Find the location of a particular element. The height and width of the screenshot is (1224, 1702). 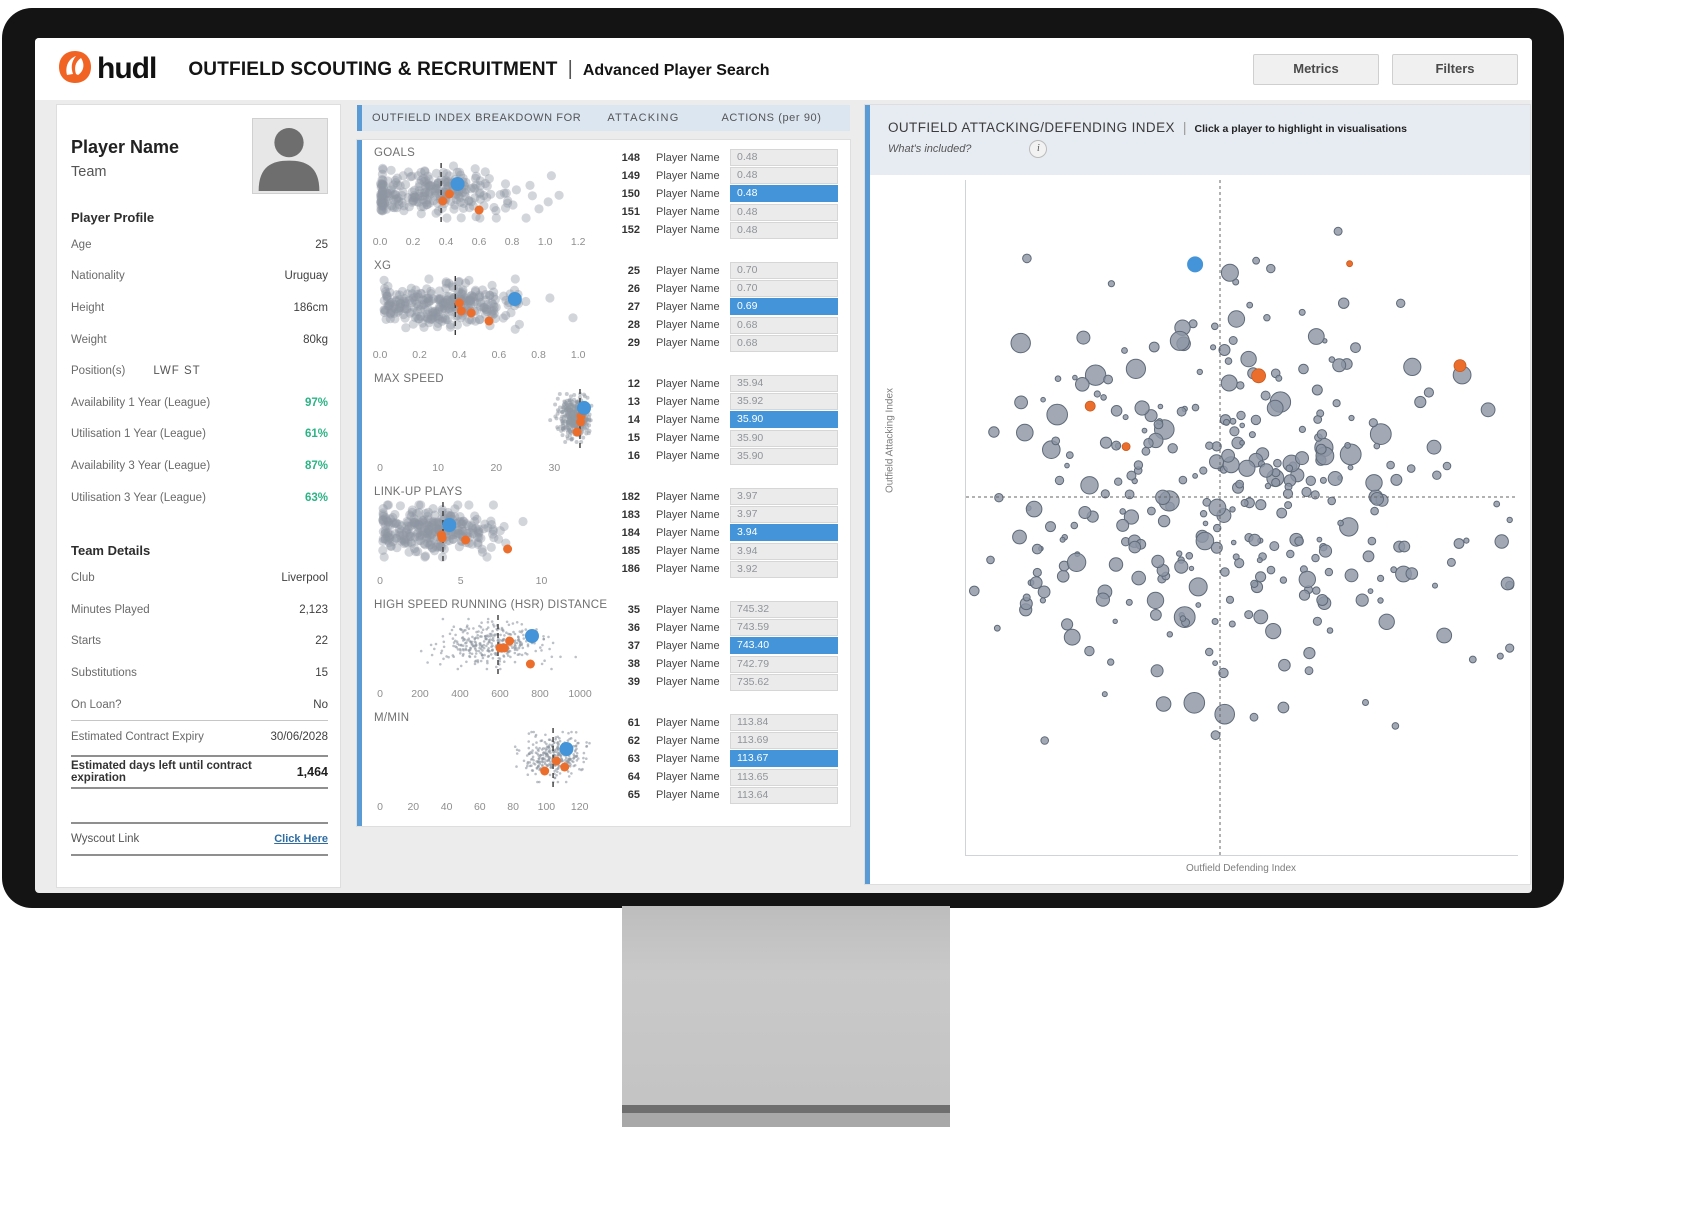

rank-row: 62 Player Name 113.69 is located at coordinates (726, 741).